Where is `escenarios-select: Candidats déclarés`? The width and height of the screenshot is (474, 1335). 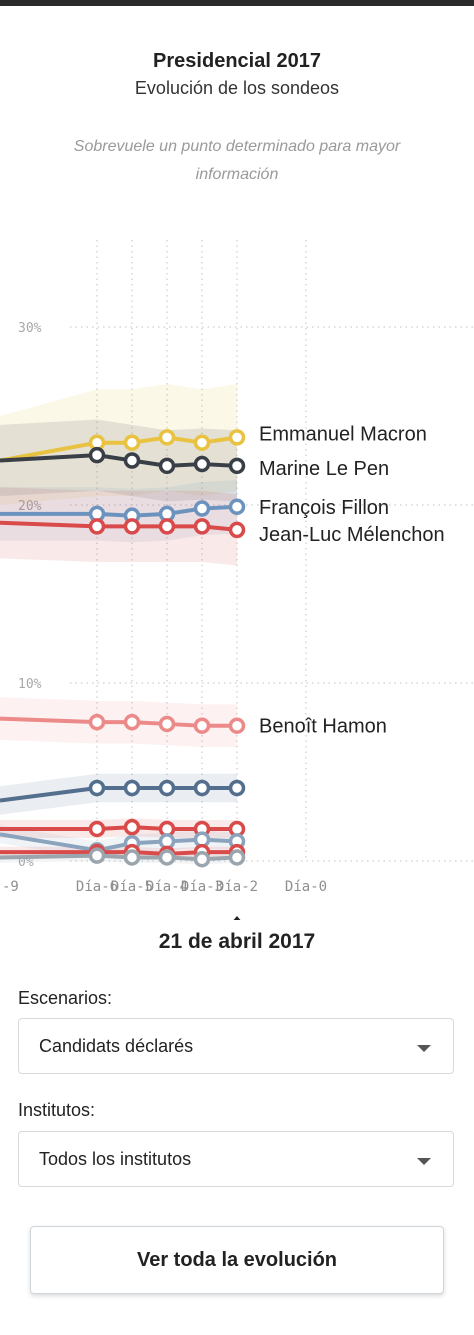 escenarios-select: Candidats déclarés is located at coordinates (236, 1046).